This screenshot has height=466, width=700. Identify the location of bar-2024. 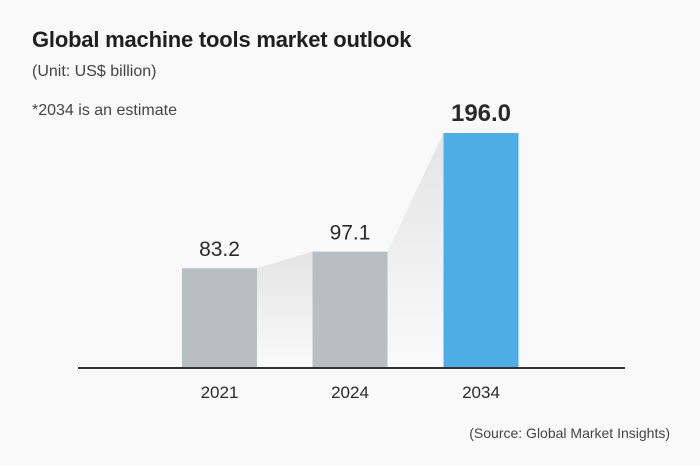
(350, 309).